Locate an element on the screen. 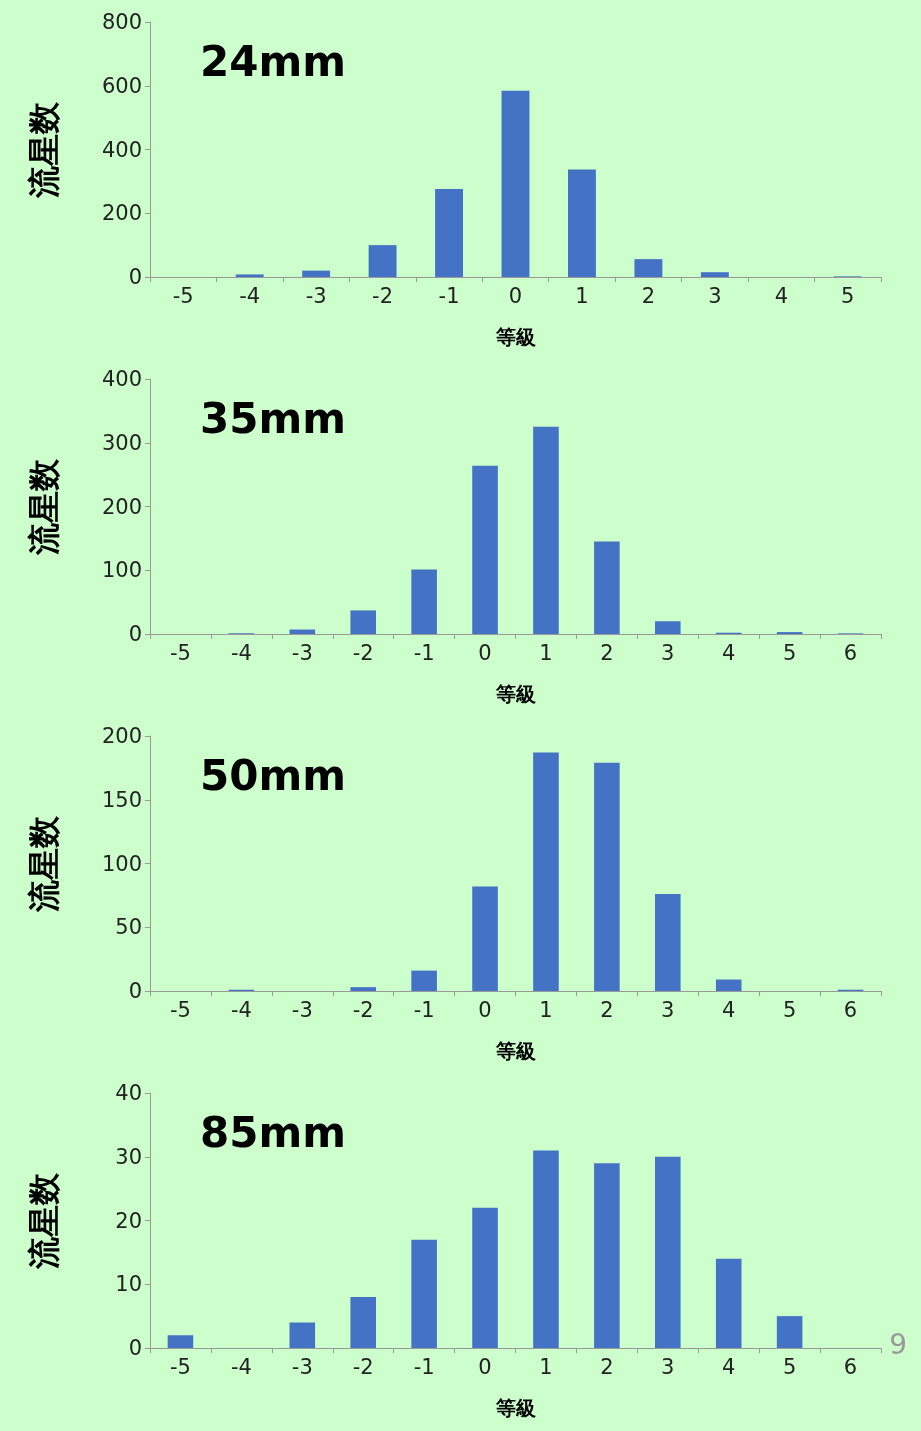 The width and height of the screenshot is (921, 1431). y-tick-label: 200 is located at coordinates (121, 736).